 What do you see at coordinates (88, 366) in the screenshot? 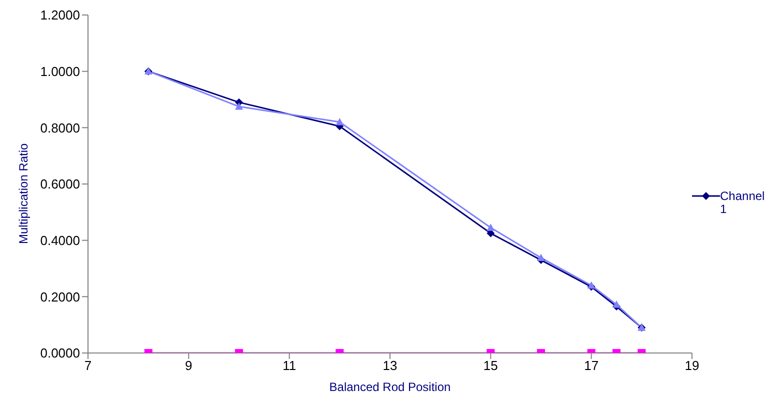
I see `x-tick-label: 7` at bounding box center [88, 366].